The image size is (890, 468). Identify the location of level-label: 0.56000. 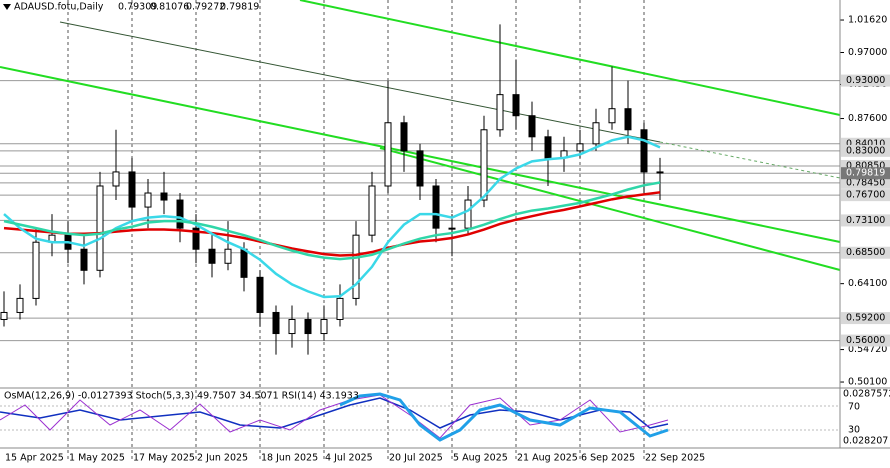
(865, 340).